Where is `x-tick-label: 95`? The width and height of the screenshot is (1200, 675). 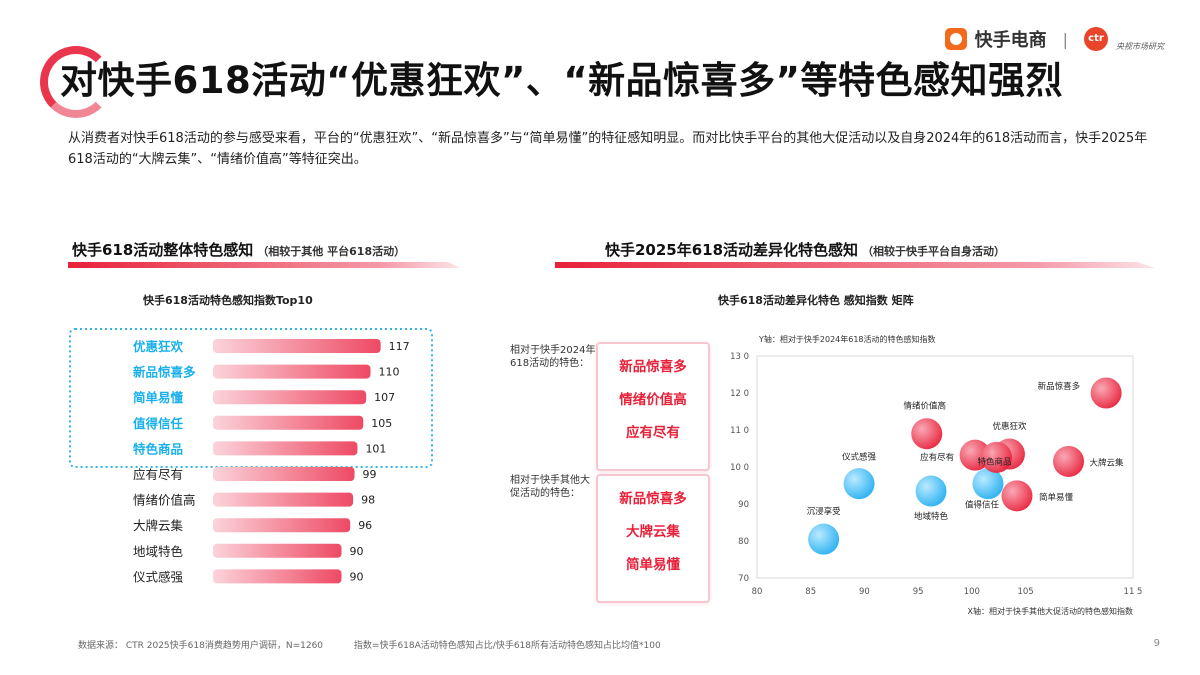
x-tick-label: 95 is located at coordinates (918, 592).